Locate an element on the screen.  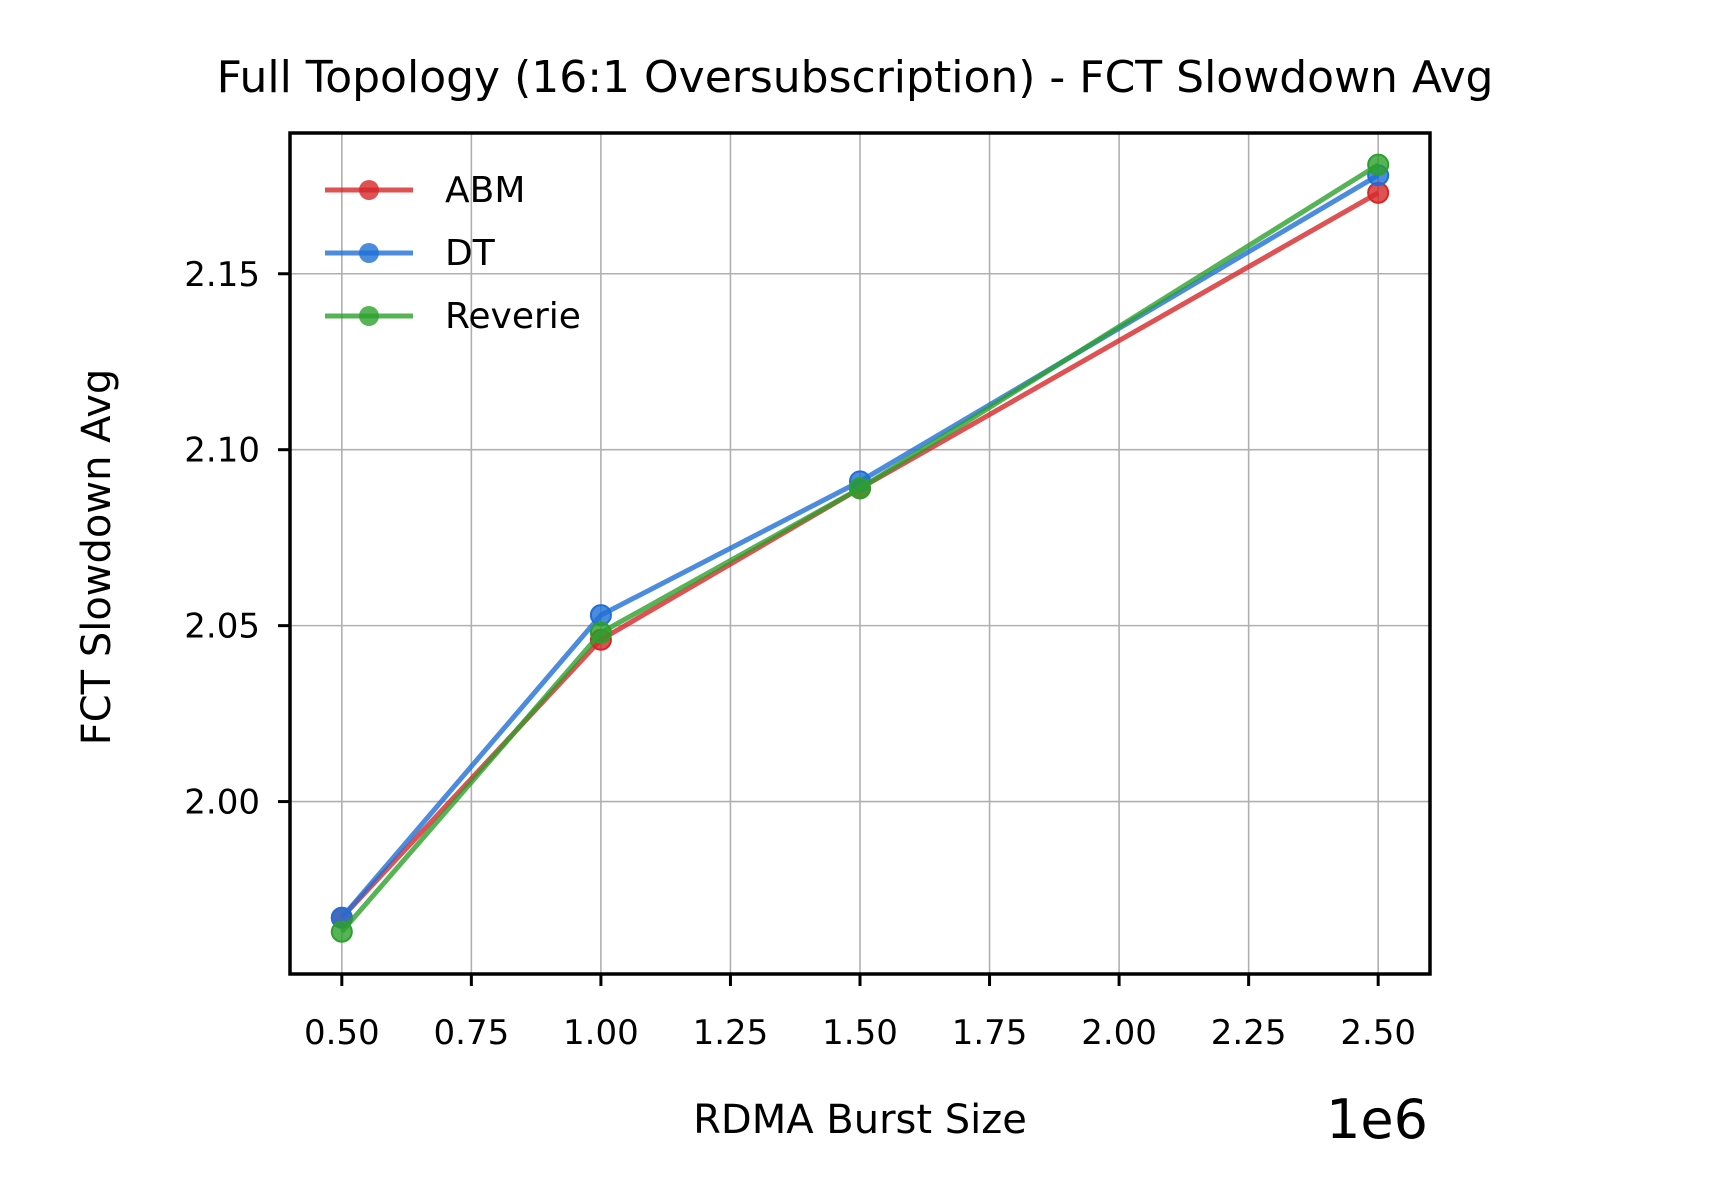
legend-marker-reverie is located at coordinates (369, 316).